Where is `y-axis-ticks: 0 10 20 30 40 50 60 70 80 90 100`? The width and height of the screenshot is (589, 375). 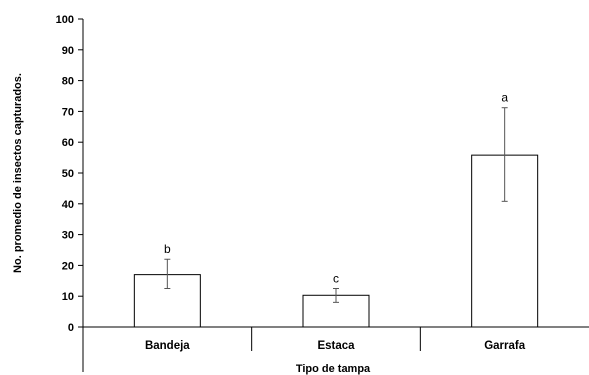
y-axis-ticks: 0 10 20 30 40 50 60 70 80 90 100 is located at coordinates (69, 174).